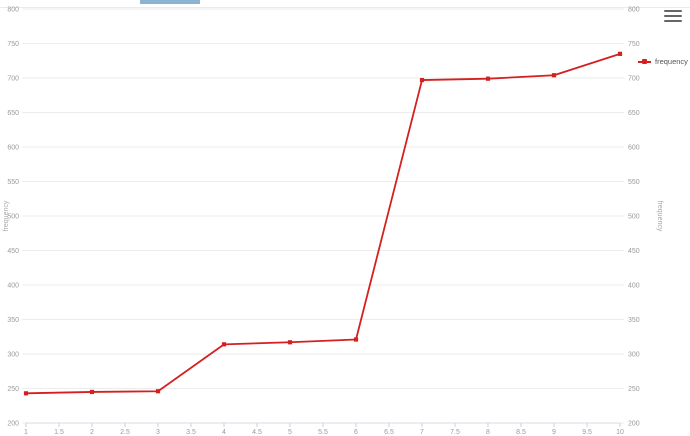 The height and width of the screenshot is (436, 690). I want to click on y-axis-right-label: 500, so click(634, 217).